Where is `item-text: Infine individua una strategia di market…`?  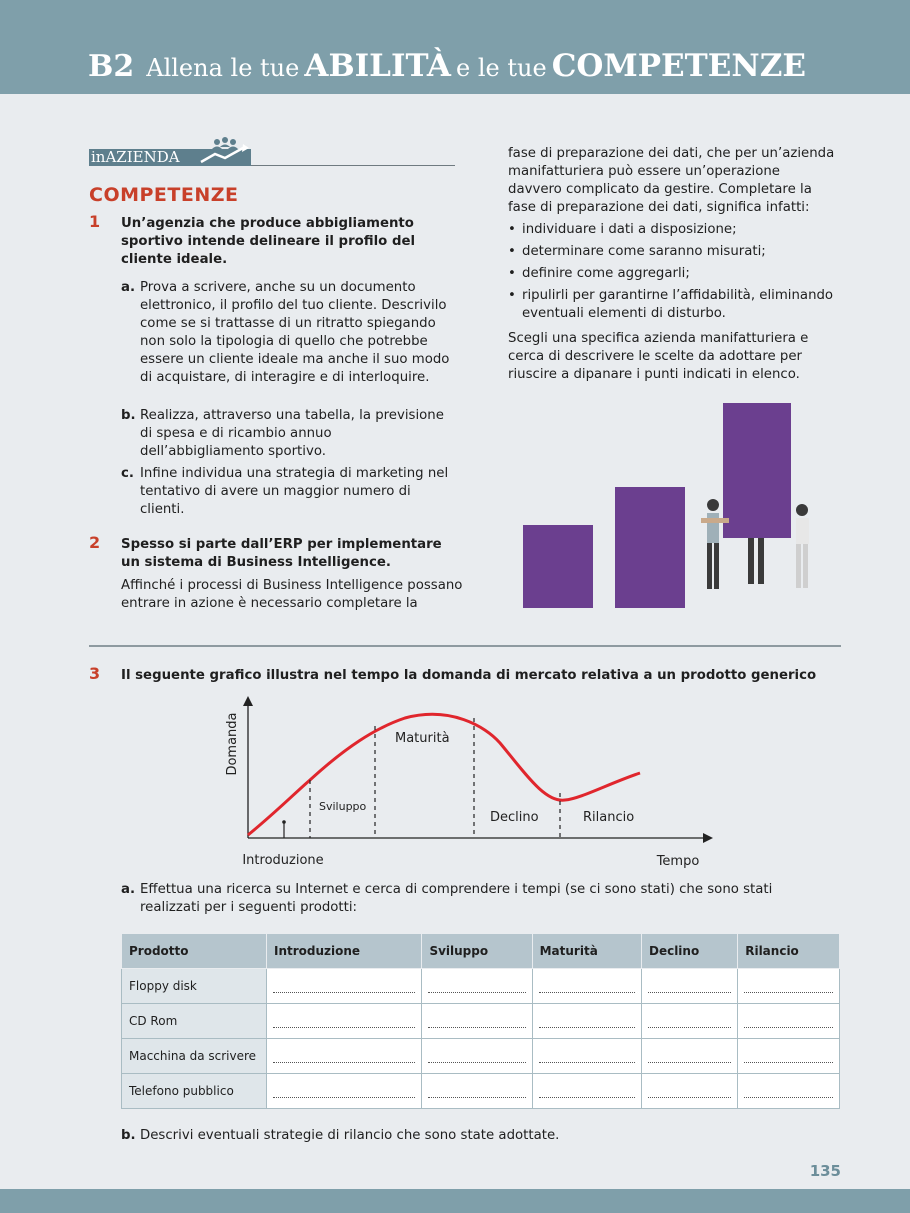
item-text: Infine individua una strategia di market… is located at coordinates (294, 491).